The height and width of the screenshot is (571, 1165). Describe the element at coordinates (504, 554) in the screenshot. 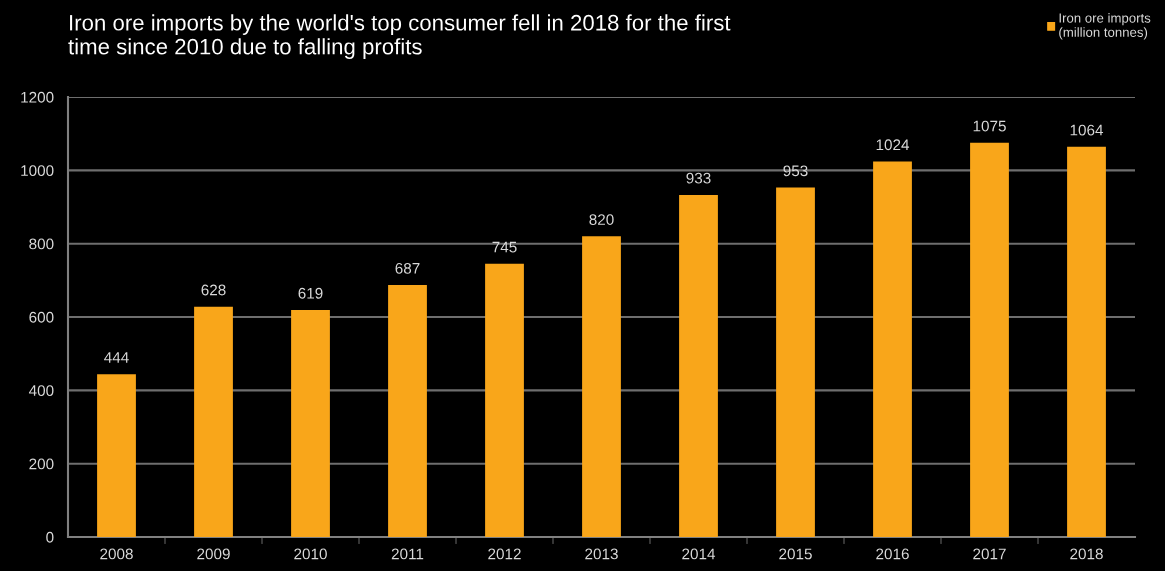

I see `x-tick-label: 2012` at that location.